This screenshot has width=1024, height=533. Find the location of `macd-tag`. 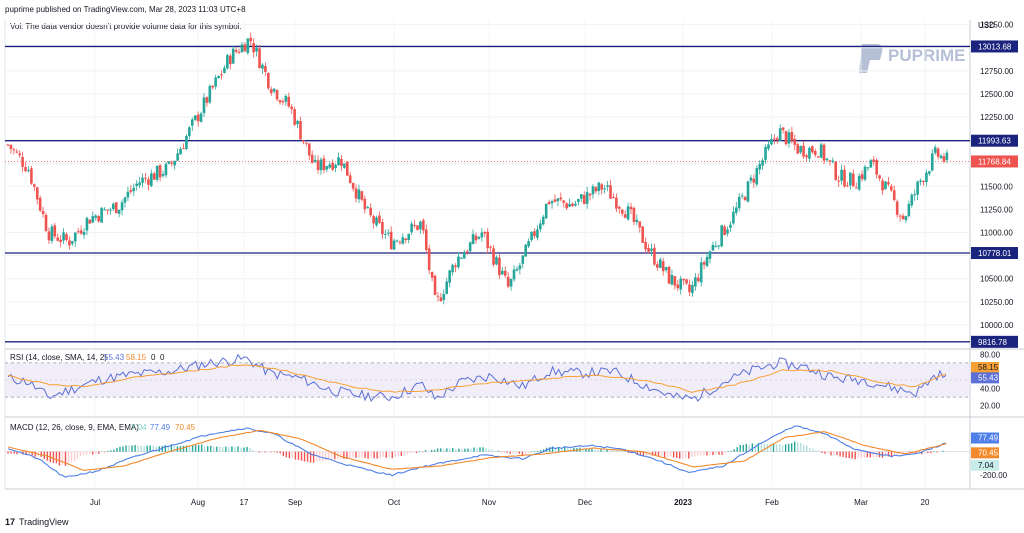

macd-tag is located at coordinates (985, 438).